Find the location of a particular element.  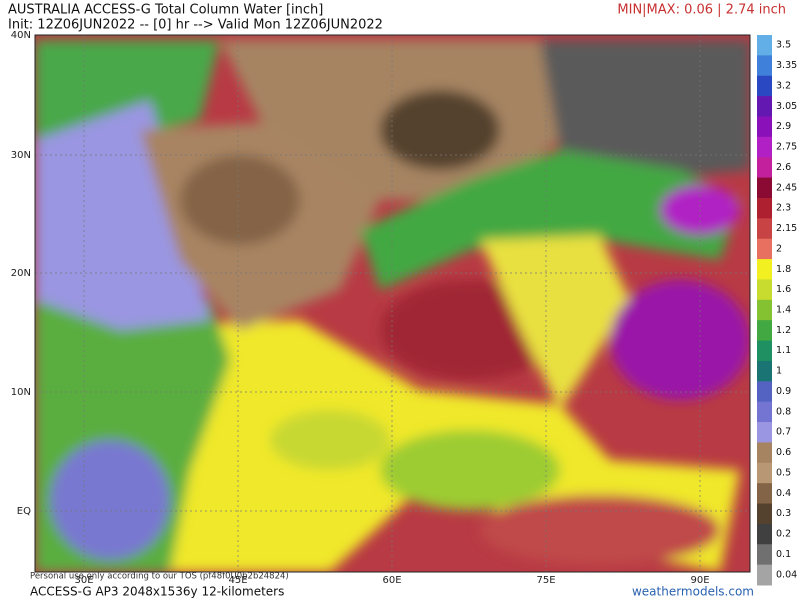

colorbar-label: 2.6 is located at coordinates (783, 167).